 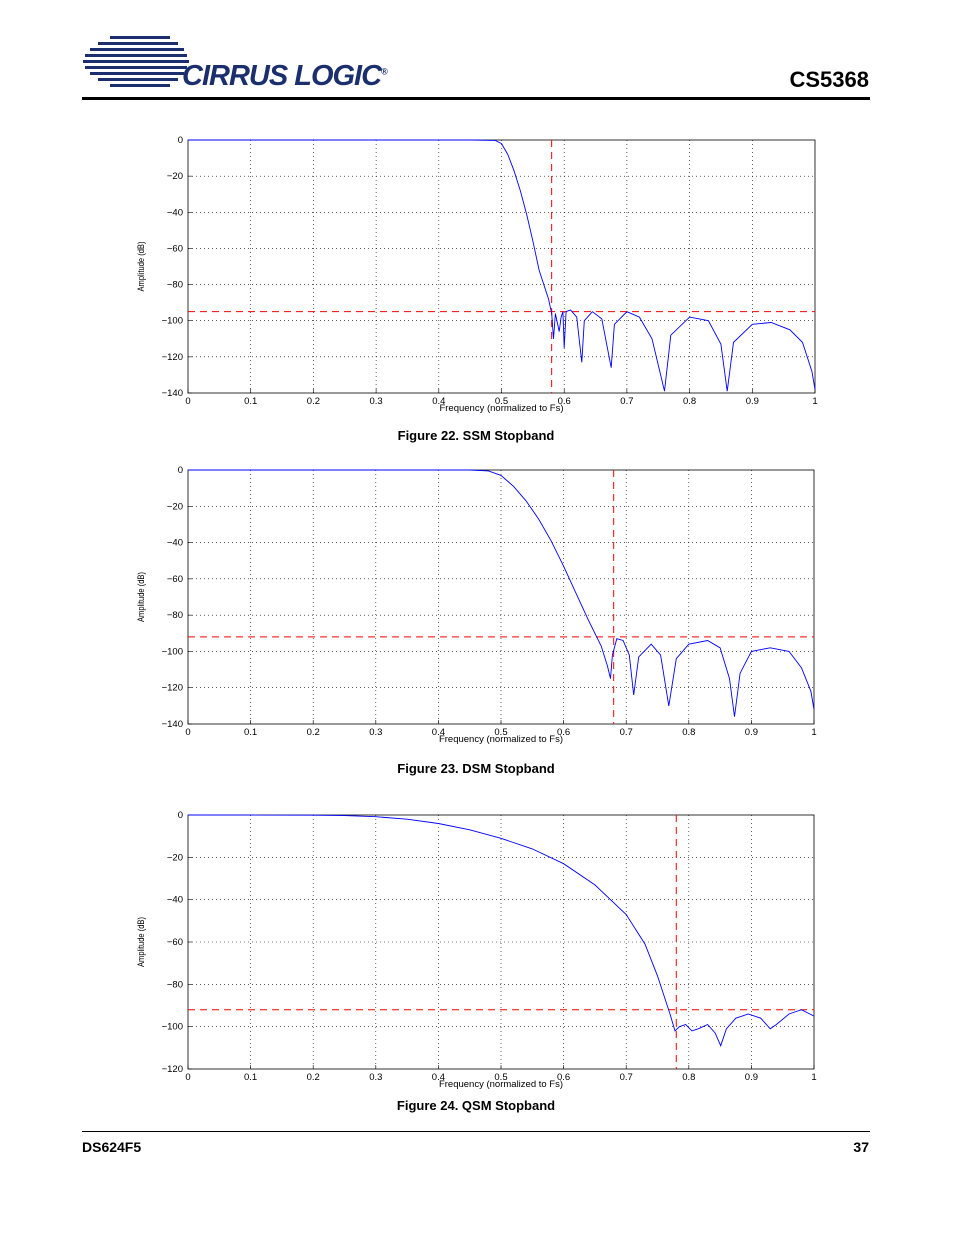 What do you see at coordinates (829, 79) in the screenshot?
I see `document-title: CS5368` at bounding box center [829, 79].